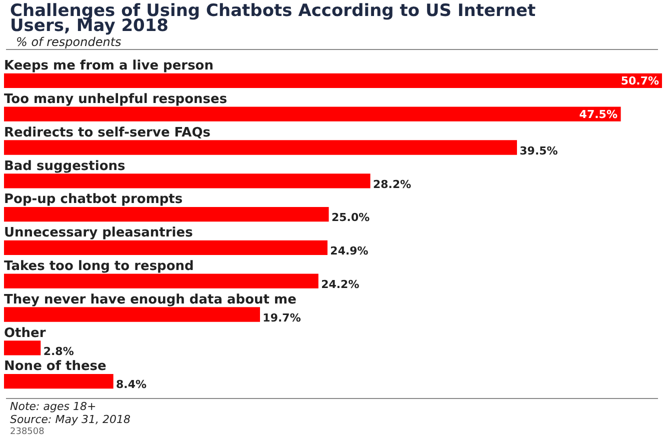 Image resolution: width=664 pixels, height=439 pixels. Describe the element at coordinates (150, 300) in the screenshot. I see `y-tick-label: They never have enough data about me` at that location.